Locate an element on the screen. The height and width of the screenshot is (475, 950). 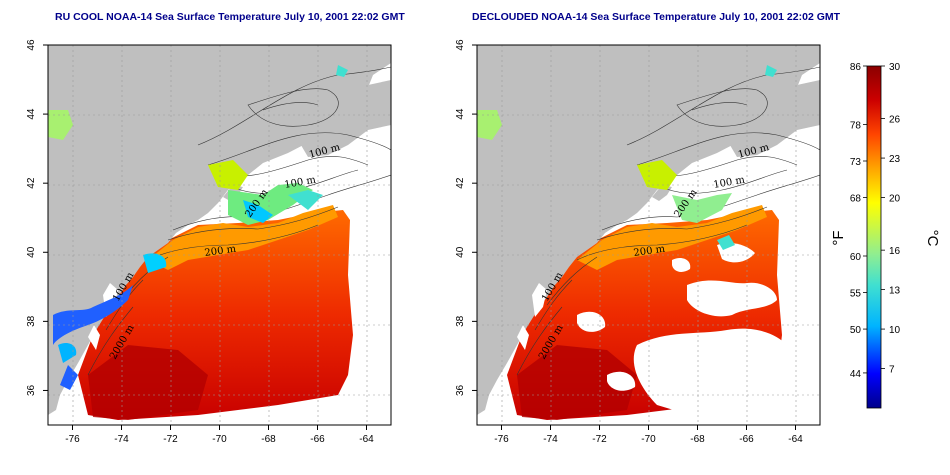
celsius-tick-label: 7 is located at coordinates (892, 370).